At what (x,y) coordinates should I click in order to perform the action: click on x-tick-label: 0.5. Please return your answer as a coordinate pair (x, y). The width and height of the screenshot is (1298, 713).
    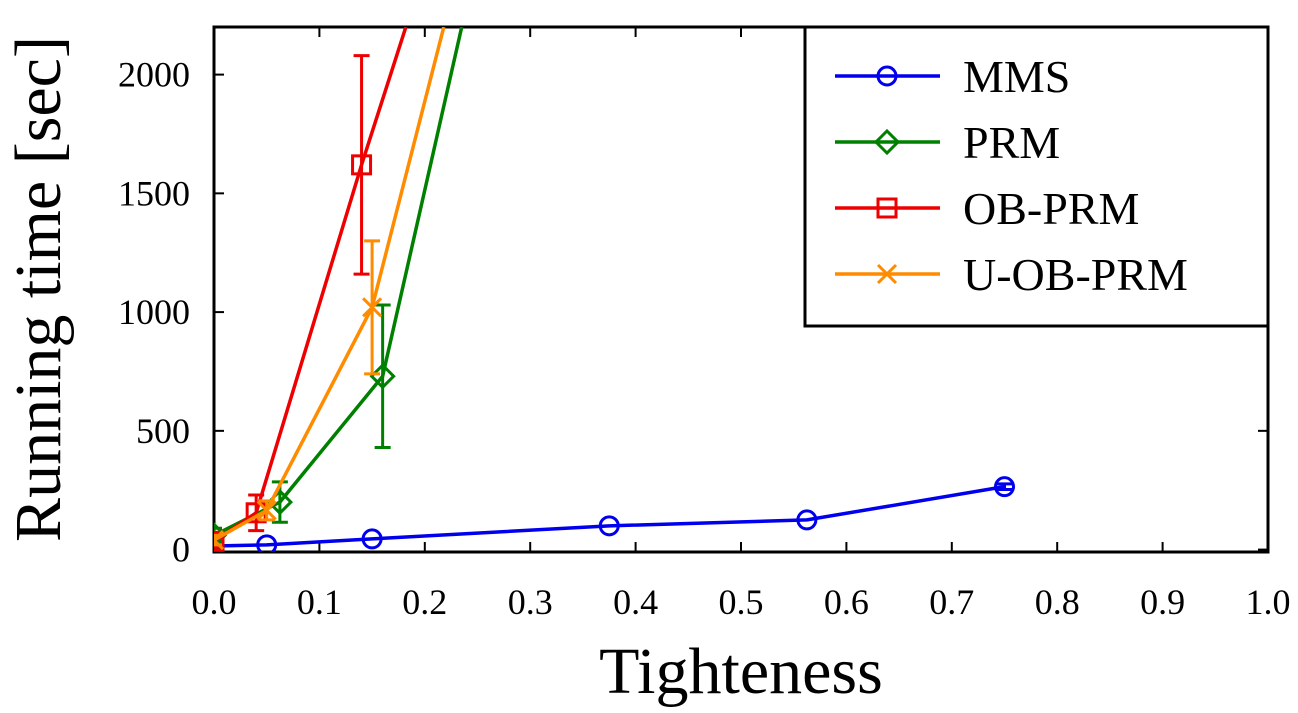
    Looking at the image, I should click on (741, 602).